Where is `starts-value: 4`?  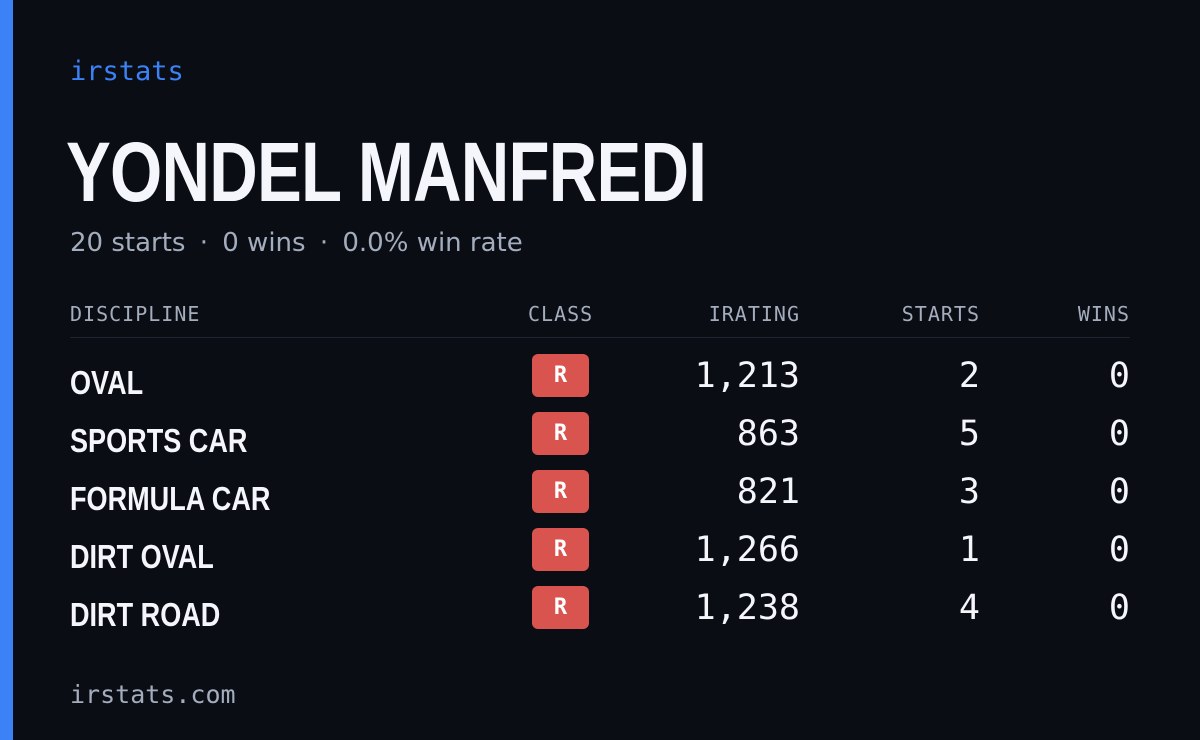 starts-value: 4 is located at coordinates (969, 608).